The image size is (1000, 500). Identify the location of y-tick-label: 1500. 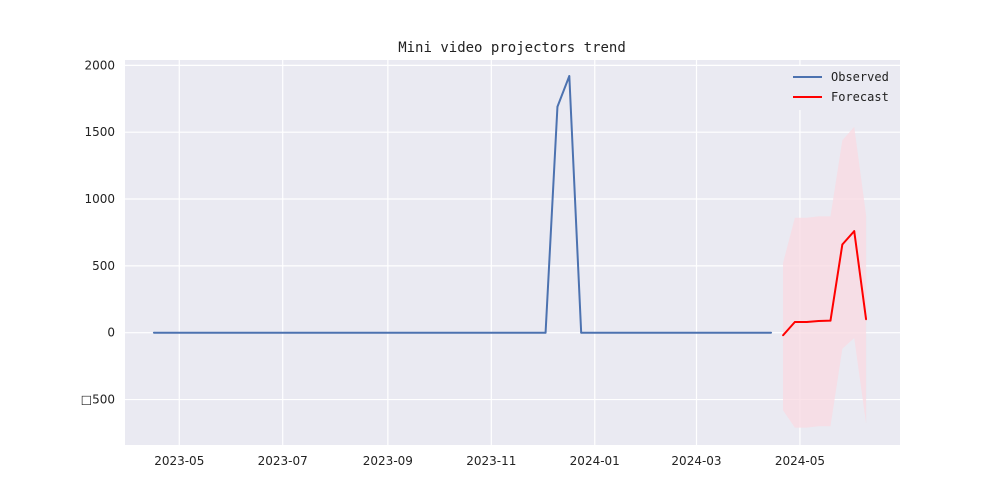
(99, 132).